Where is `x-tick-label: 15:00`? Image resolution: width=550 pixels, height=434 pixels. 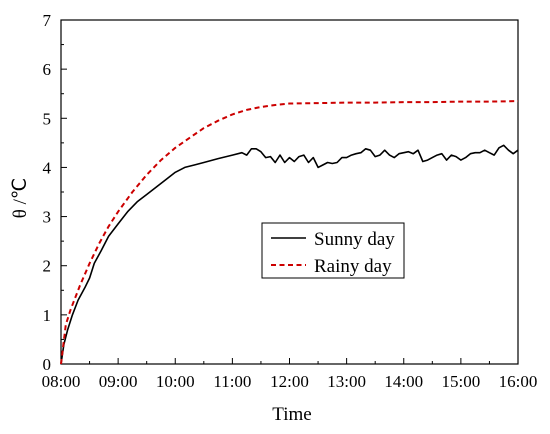
x-tick-label: 15:00 is located at coordinates (461, 381).